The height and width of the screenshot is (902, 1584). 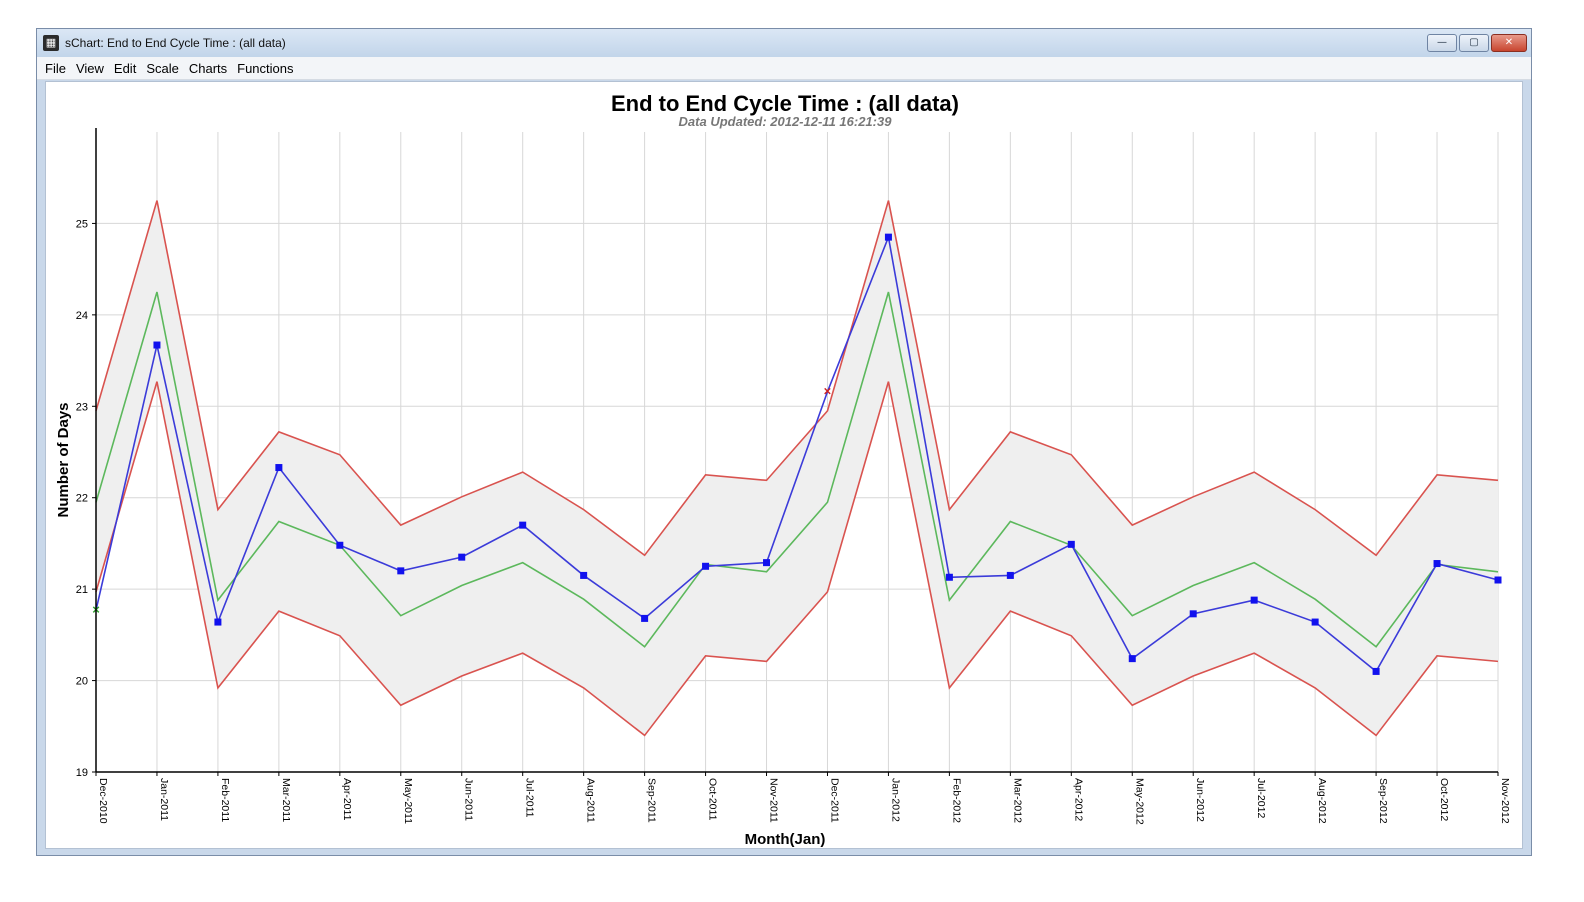 I want to click on menu-functions: Functions, so click(x=265, y=68).